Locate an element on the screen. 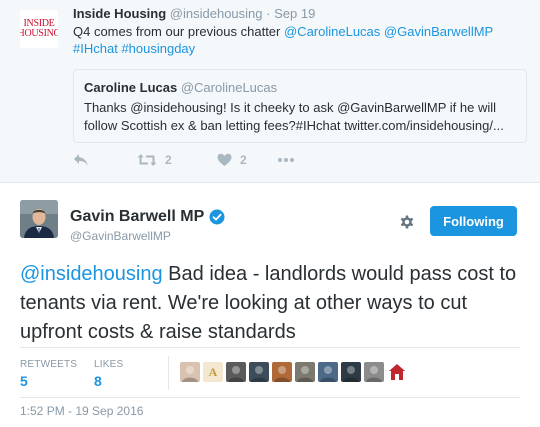 This screenshot has width=540, height=427. context-author-handle: @insidehousing is located at coordinates (216, 13).